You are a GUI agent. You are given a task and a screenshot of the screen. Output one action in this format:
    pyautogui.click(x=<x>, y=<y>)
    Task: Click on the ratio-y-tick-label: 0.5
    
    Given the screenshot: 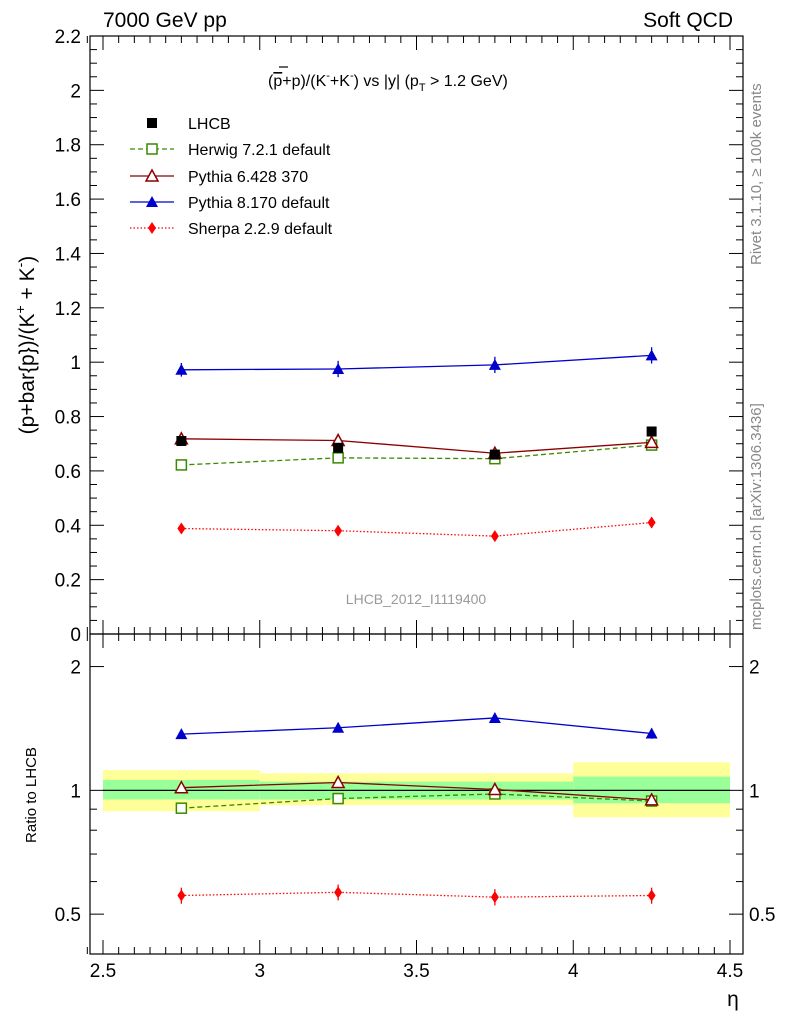 What is the action you would take?
    pyautogui.click(x=68, y=915)
    